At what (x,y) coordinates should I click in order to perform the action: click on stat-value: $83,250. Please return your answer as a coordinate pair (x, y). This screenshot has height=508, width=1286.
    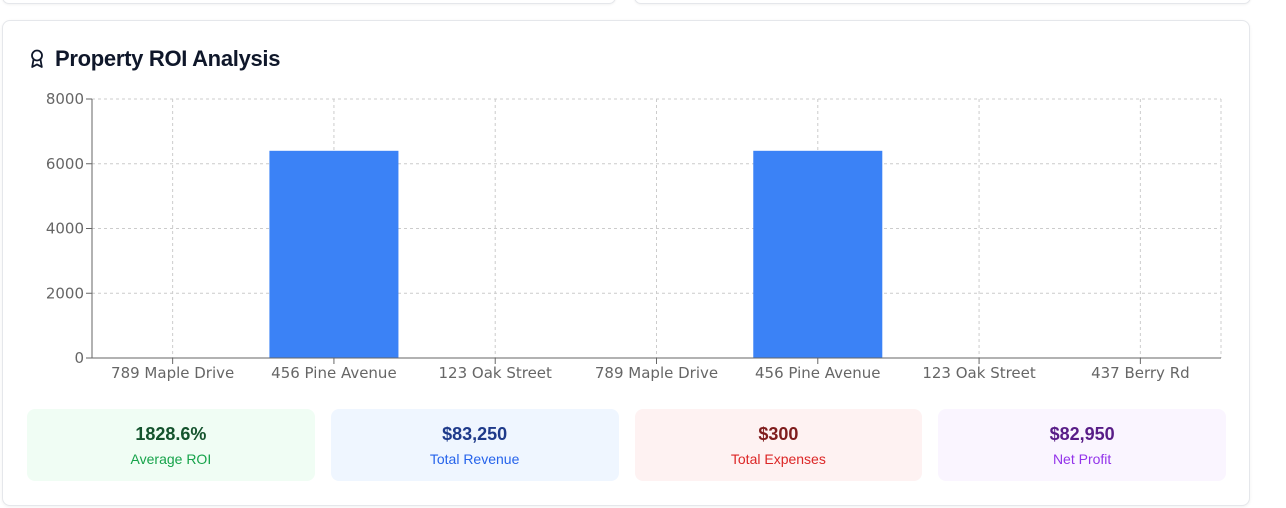
    Looking at the image, I should click on (475, 433).